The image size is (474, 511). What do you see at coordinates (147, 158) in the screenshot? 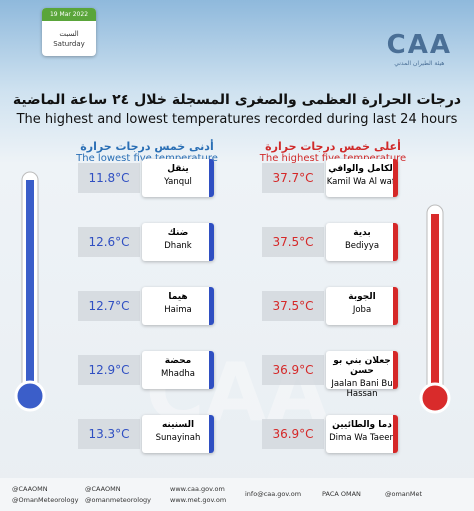
I see `lowest-title-en: The lowest five temperature` at bounding box center [147, 158].